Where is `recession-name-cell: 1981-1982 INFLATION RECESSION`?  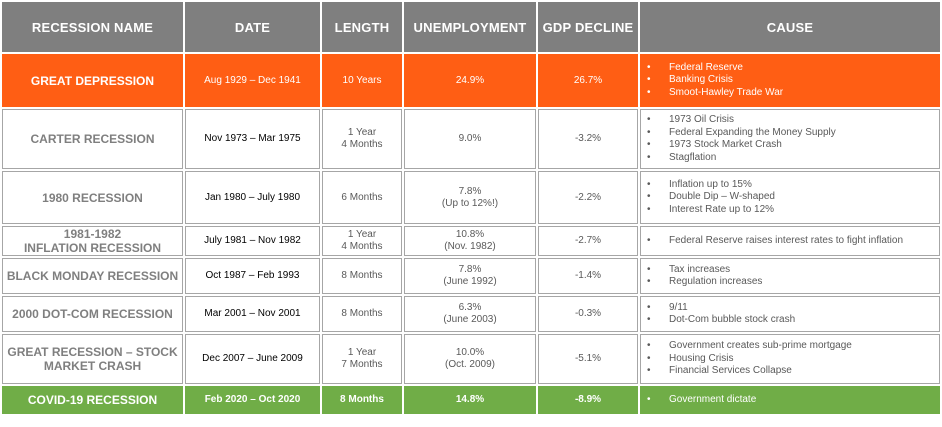 recession-name-cell: 1981-1982 INFLATION RECESSION is located at coordinates (92, 241).